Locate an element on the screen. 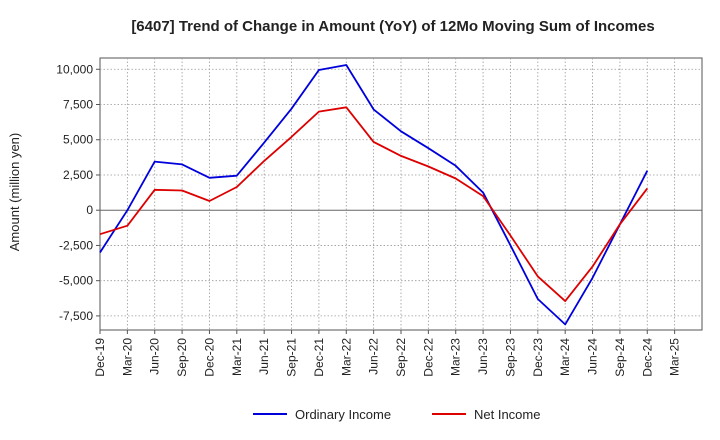  x-tick-label: Dec-22 is located at coordinates (428, 357).